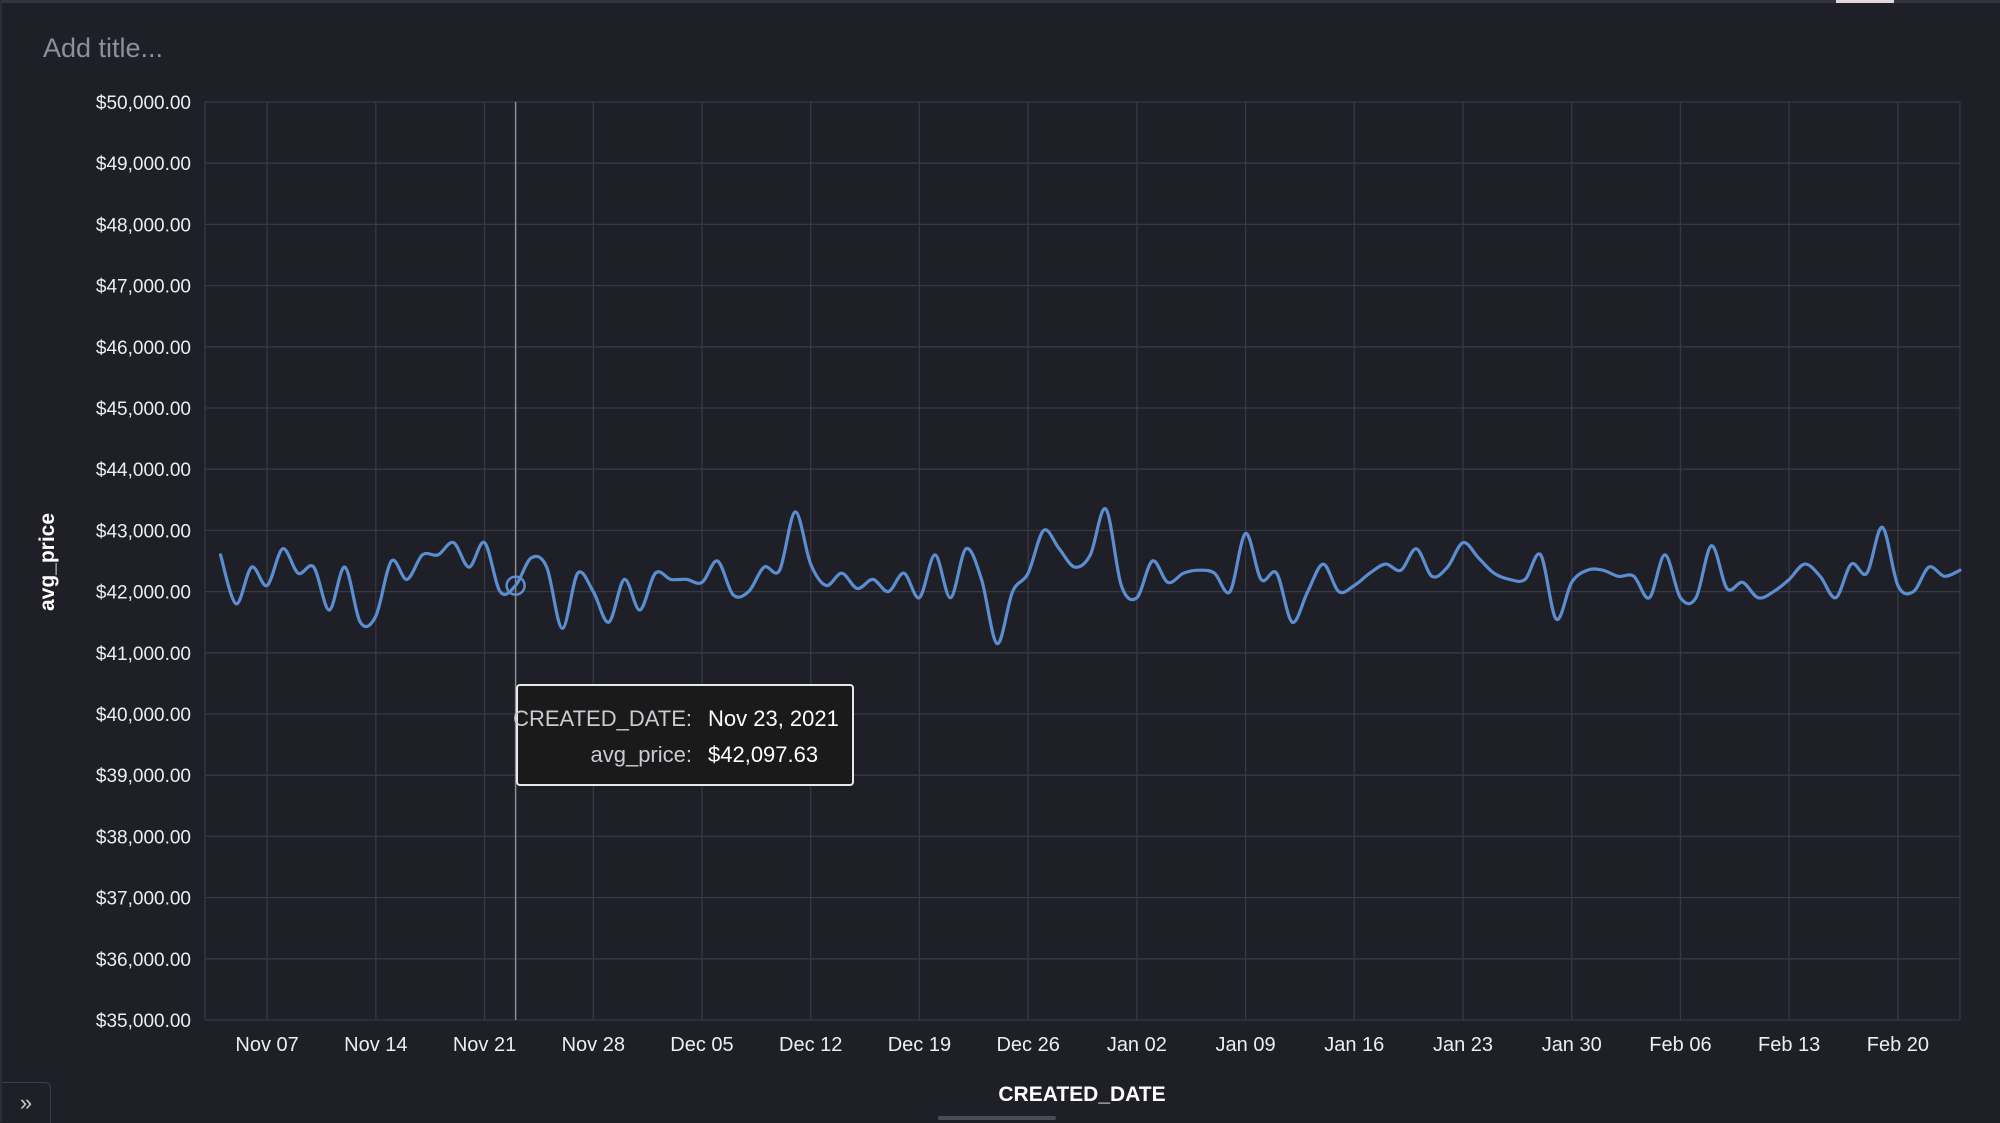 This screenshot has height=1123, width=2000. I want to click on x-tick-label: Jan 16, so click(1354, 1045).